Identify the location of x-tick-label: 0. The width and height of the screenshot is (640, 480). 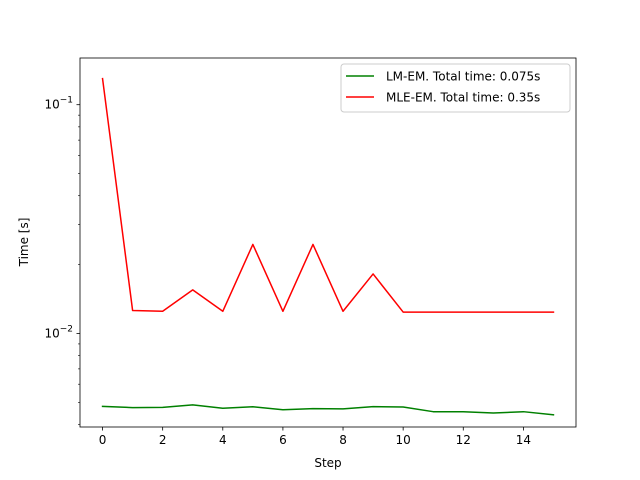
(103, 440).